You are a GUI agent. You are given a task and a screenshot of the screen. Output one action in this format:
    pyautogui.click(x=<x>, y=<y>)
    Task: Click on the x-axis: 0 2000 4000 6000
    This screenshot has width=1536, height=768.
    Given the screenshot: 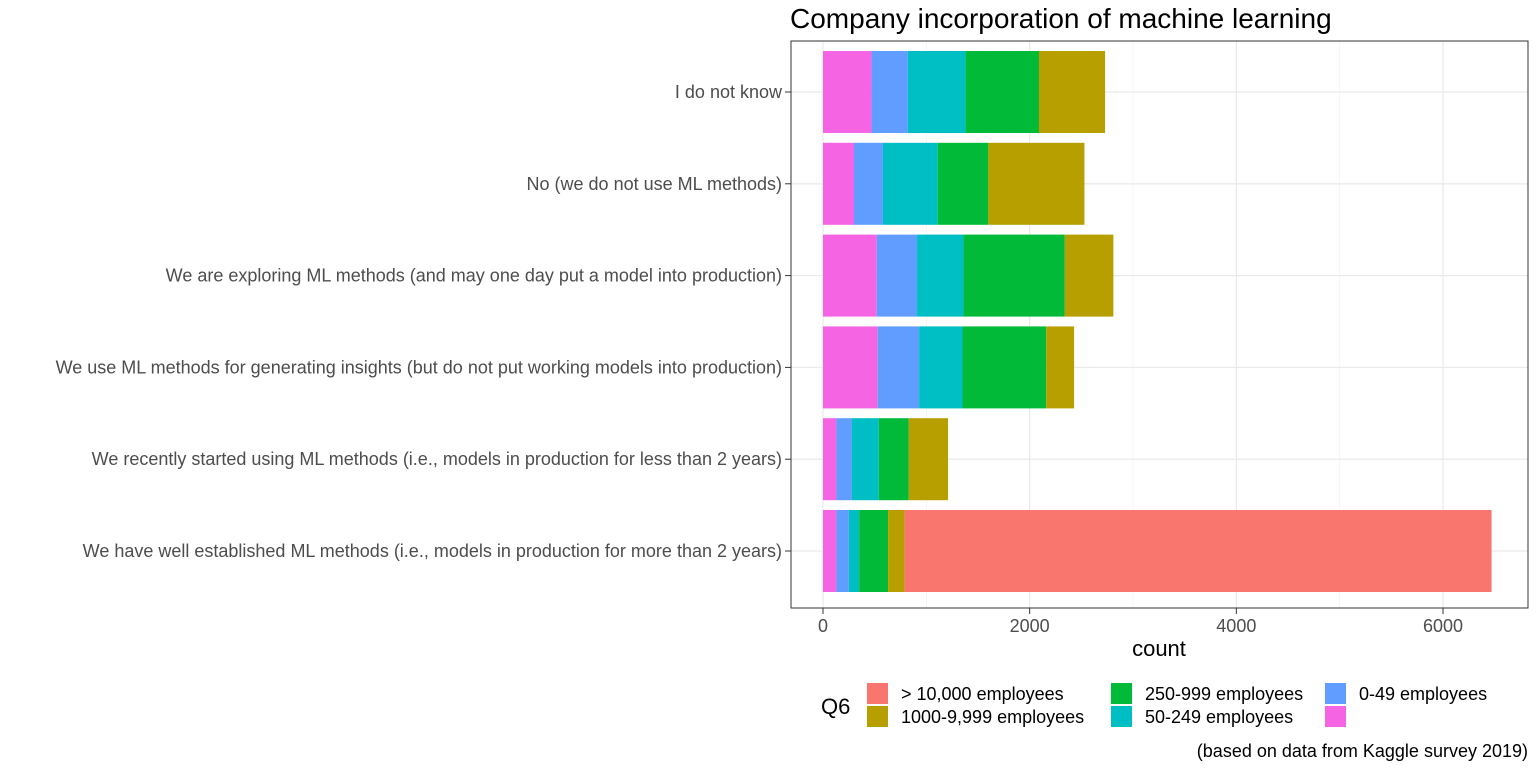 What is the action you would take?
    pyautogui.click(x=1140, y=622)
    